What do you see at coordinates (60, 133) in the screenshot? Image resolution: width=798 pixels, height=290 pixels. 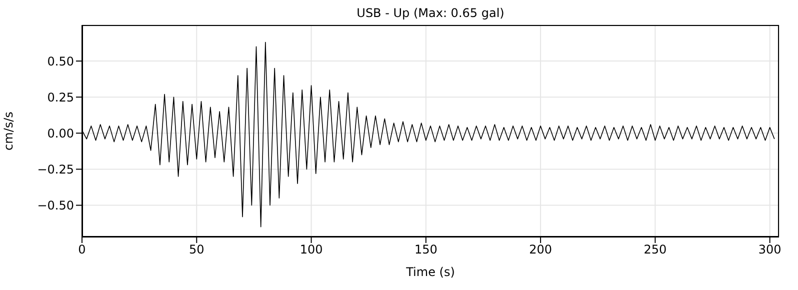 I see `y-tick-label: 0.00` at bounding box center [60, 133].